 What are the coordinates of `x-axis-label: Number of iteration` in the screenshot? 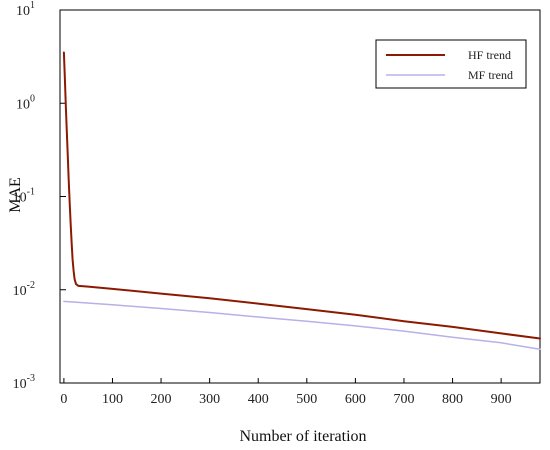 It's located at (302, 436).